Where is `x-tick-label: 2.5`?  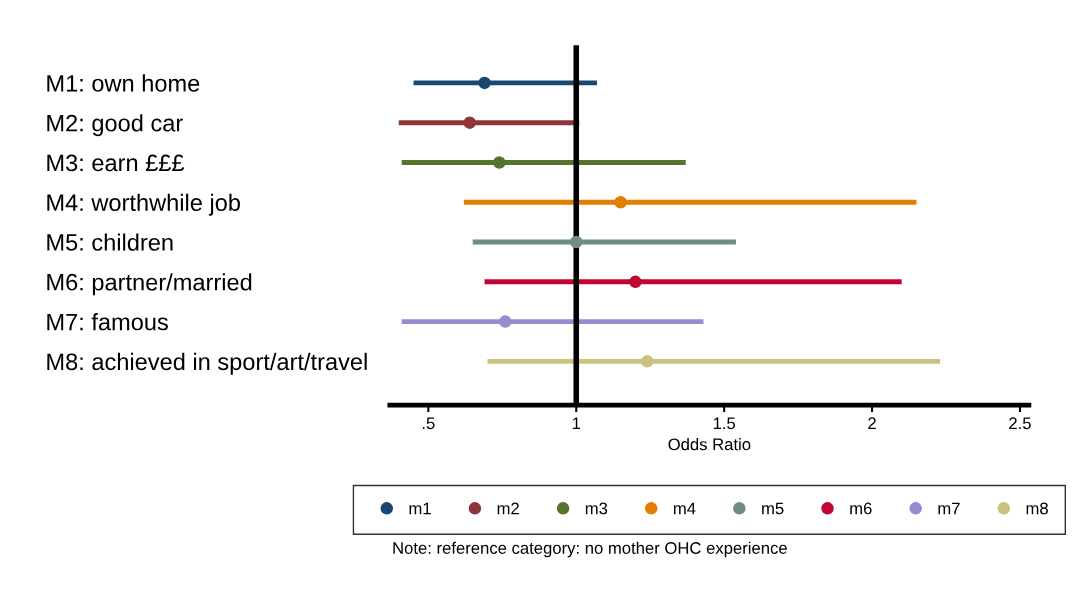
x-tick-label: 2.5 is located at coordinates (1020, 423).